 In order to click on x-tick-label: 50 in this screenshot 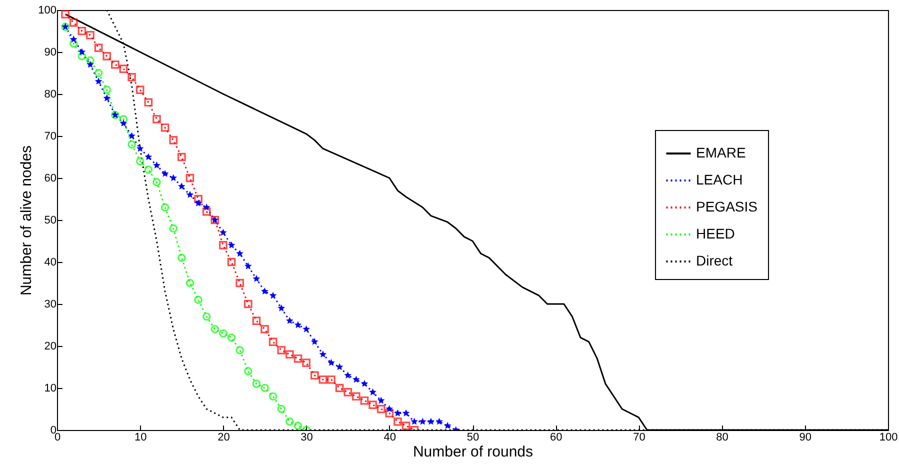, I will do `click(473, 438)`.